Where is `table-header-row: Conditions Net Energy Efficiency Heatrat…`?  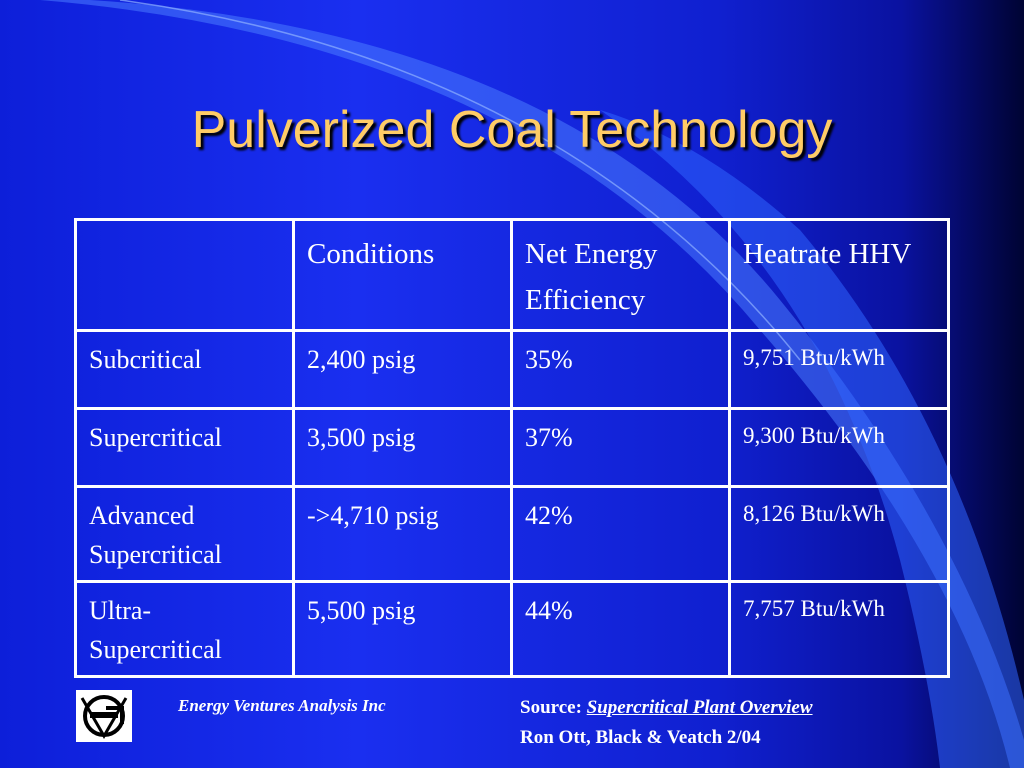
table-header-row: Conditions Net Energy Efficiency Heatrat… is located at coordinates (512, 275).